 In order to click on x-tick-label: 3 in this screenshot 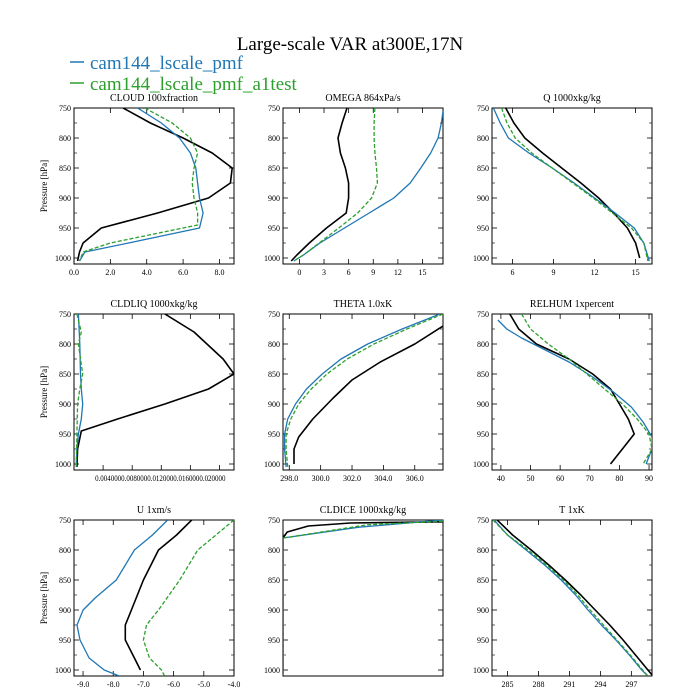, I will do `click(324, 272)`.